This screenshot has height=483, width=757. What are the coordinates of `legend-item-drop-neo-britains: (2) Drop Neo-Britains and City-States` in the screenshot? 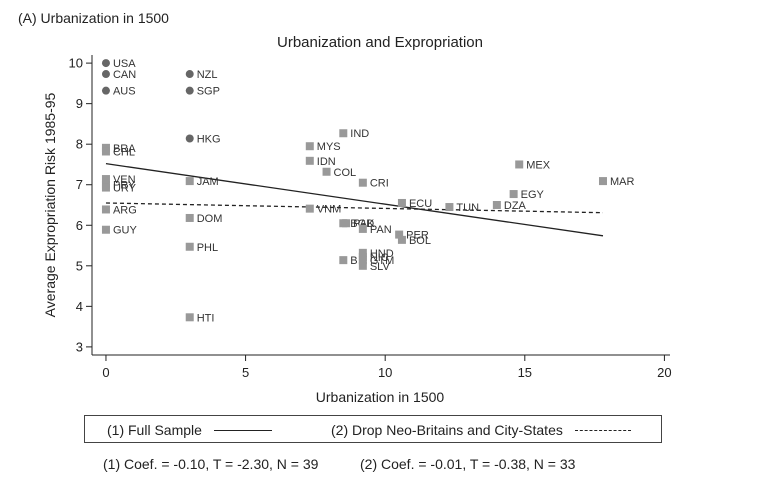 It's located at (481, 430).